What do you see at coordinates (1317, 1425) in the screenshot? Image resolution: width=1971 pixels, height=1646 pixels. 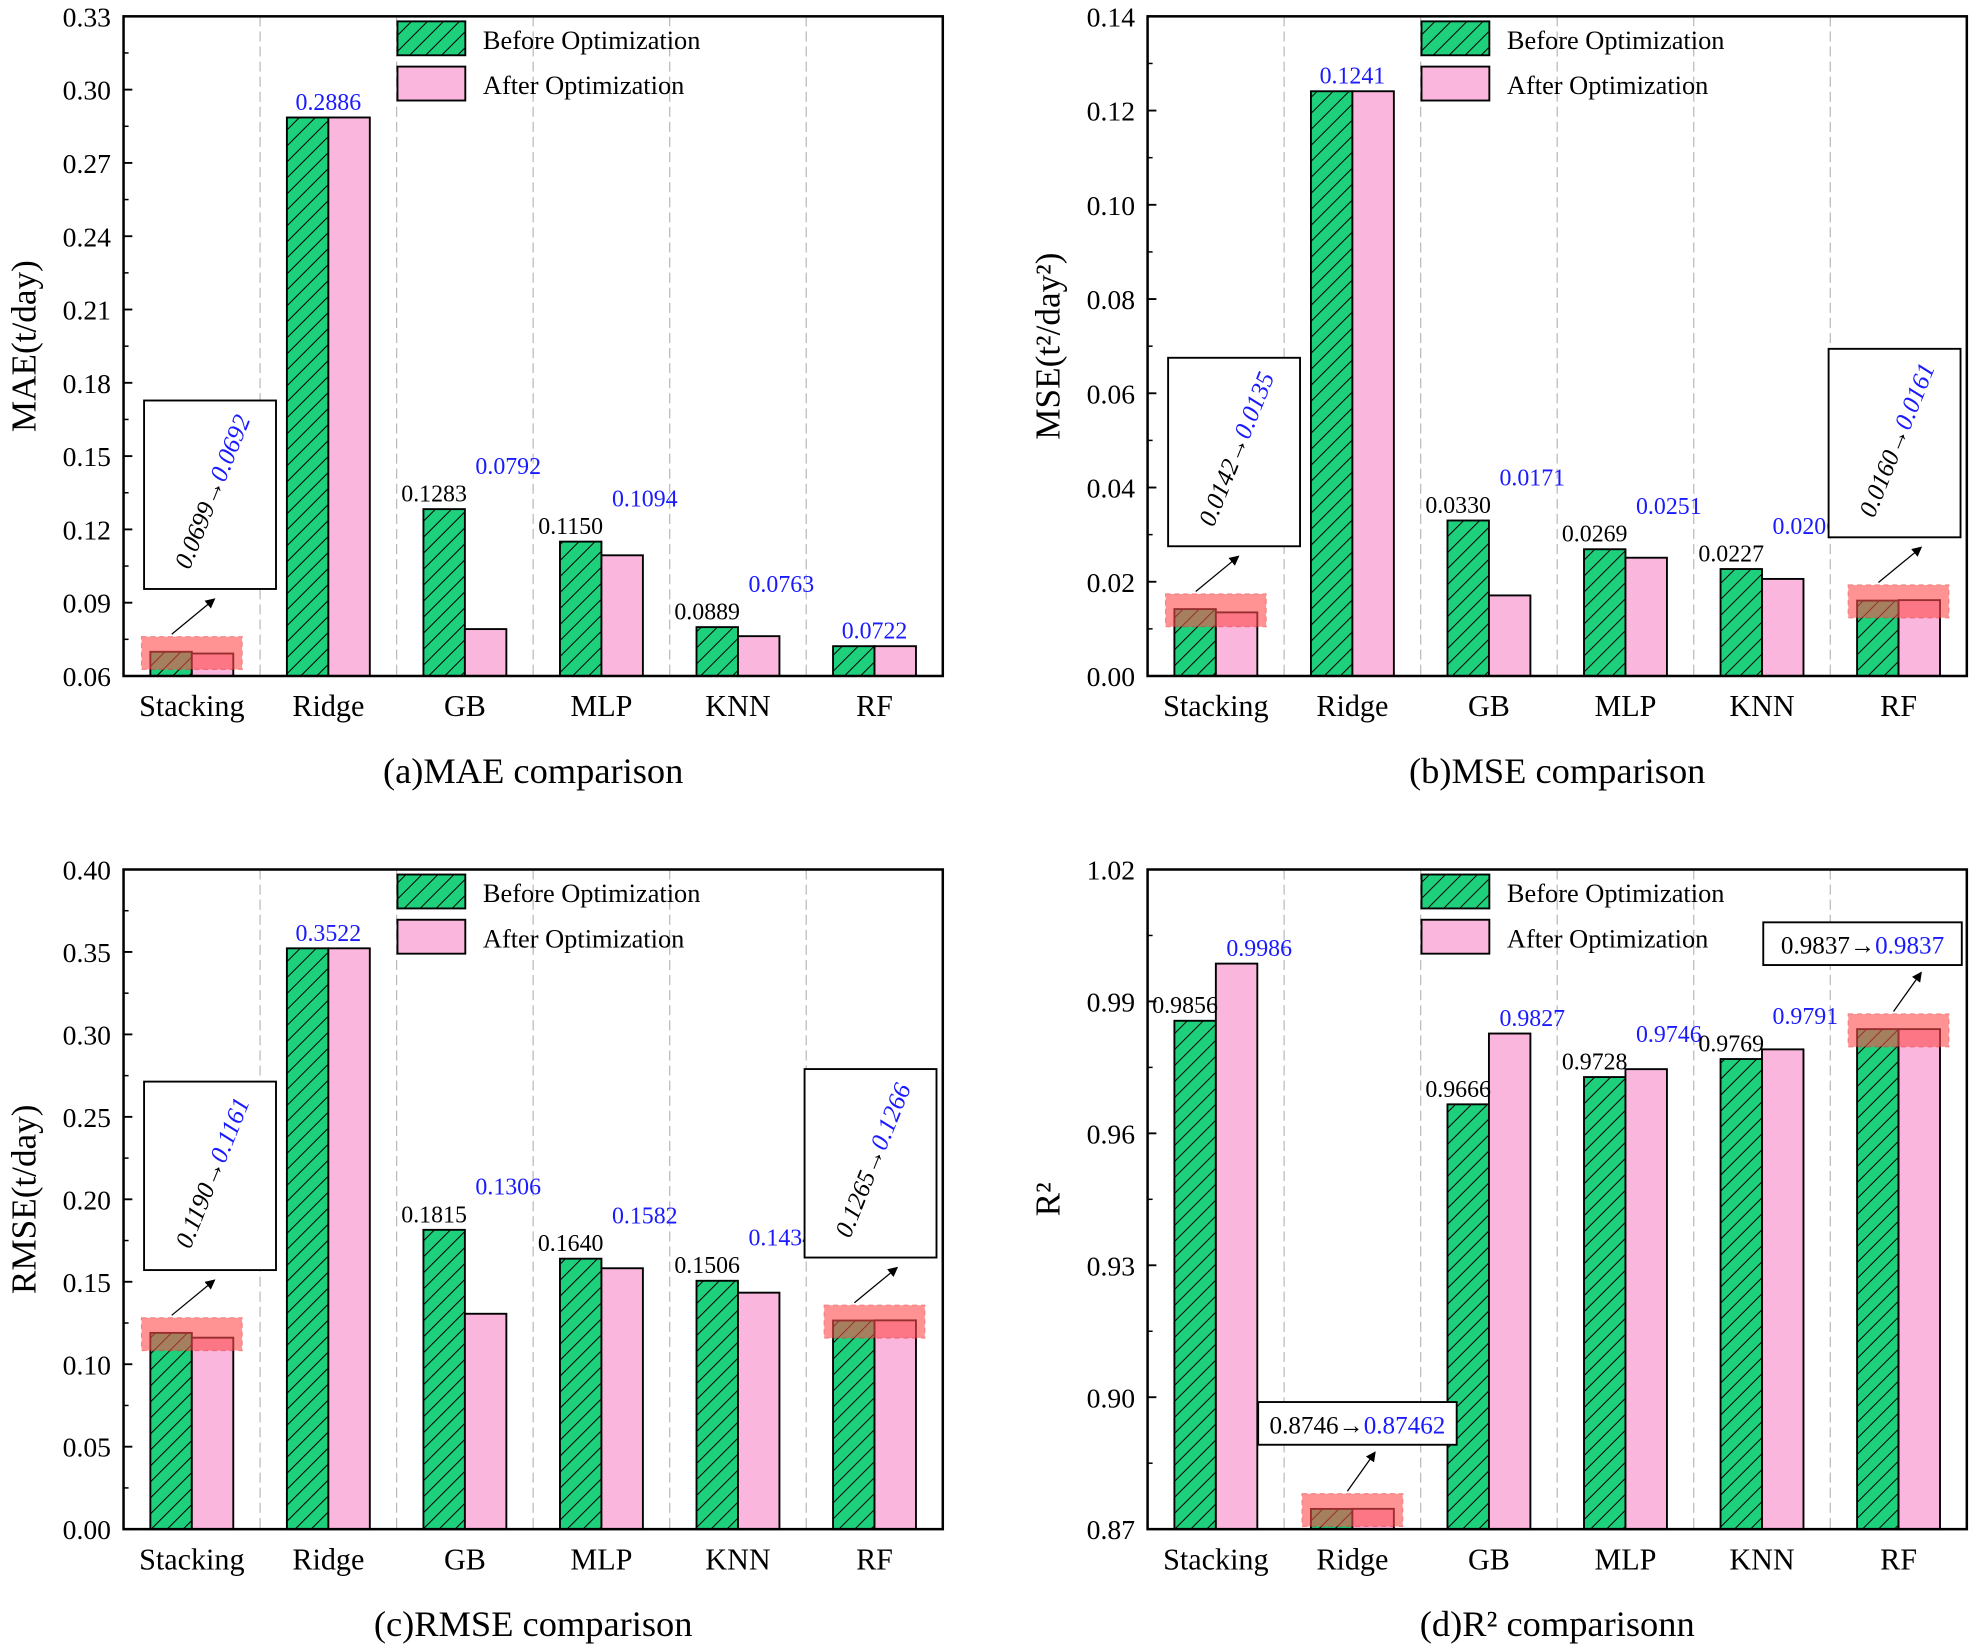 I see `annotation-before-value: 0.8746→` at bounding box center [1317, 1425].